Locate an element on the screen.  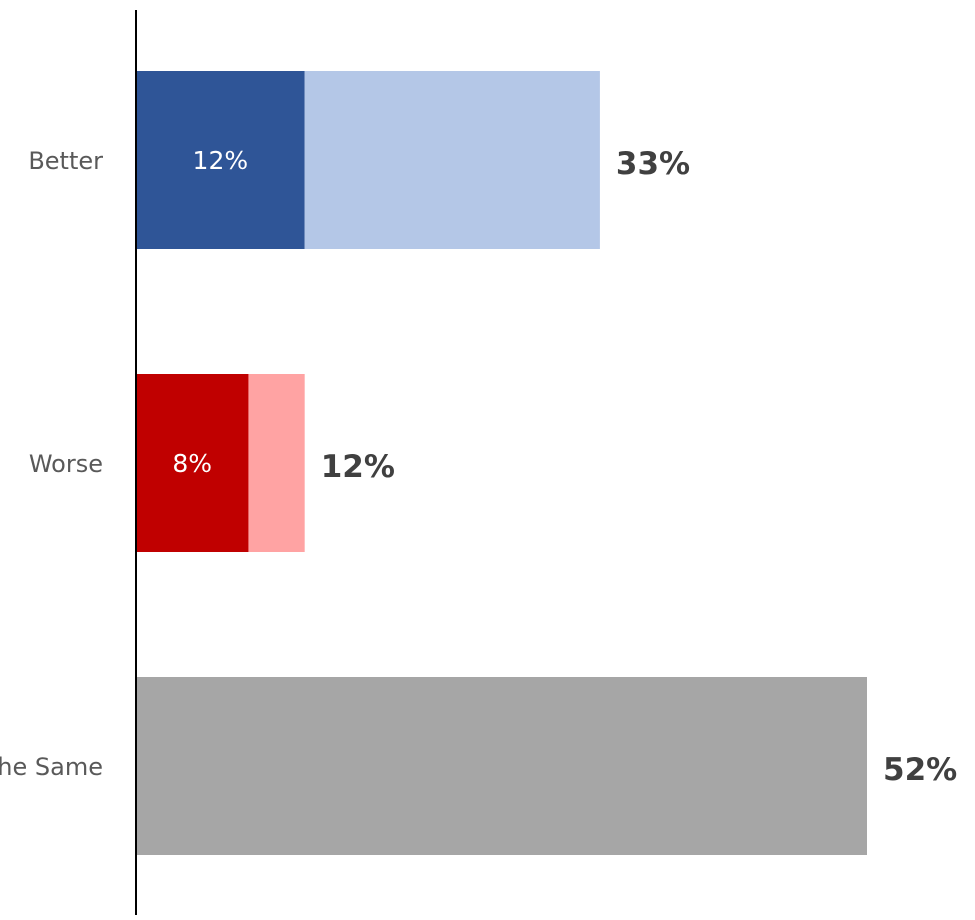
bar-segment-label: 8% is located at coordinates (192, 463).